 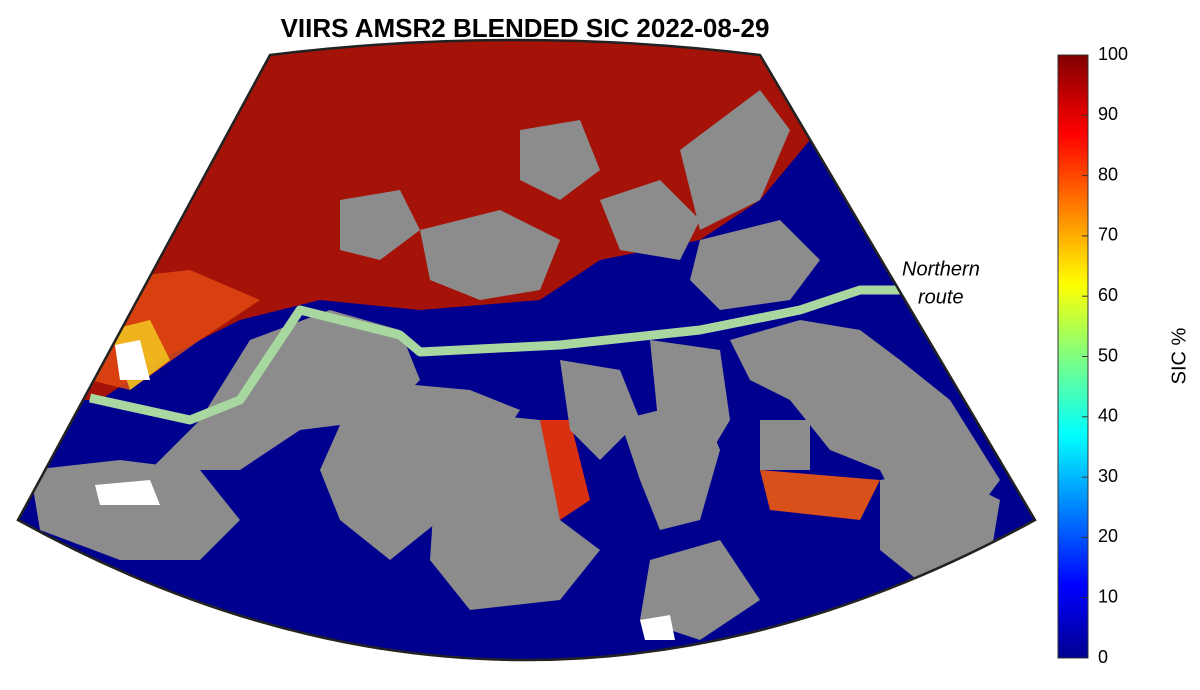 I want to click on route-label: route, so click(x=941, y=297).